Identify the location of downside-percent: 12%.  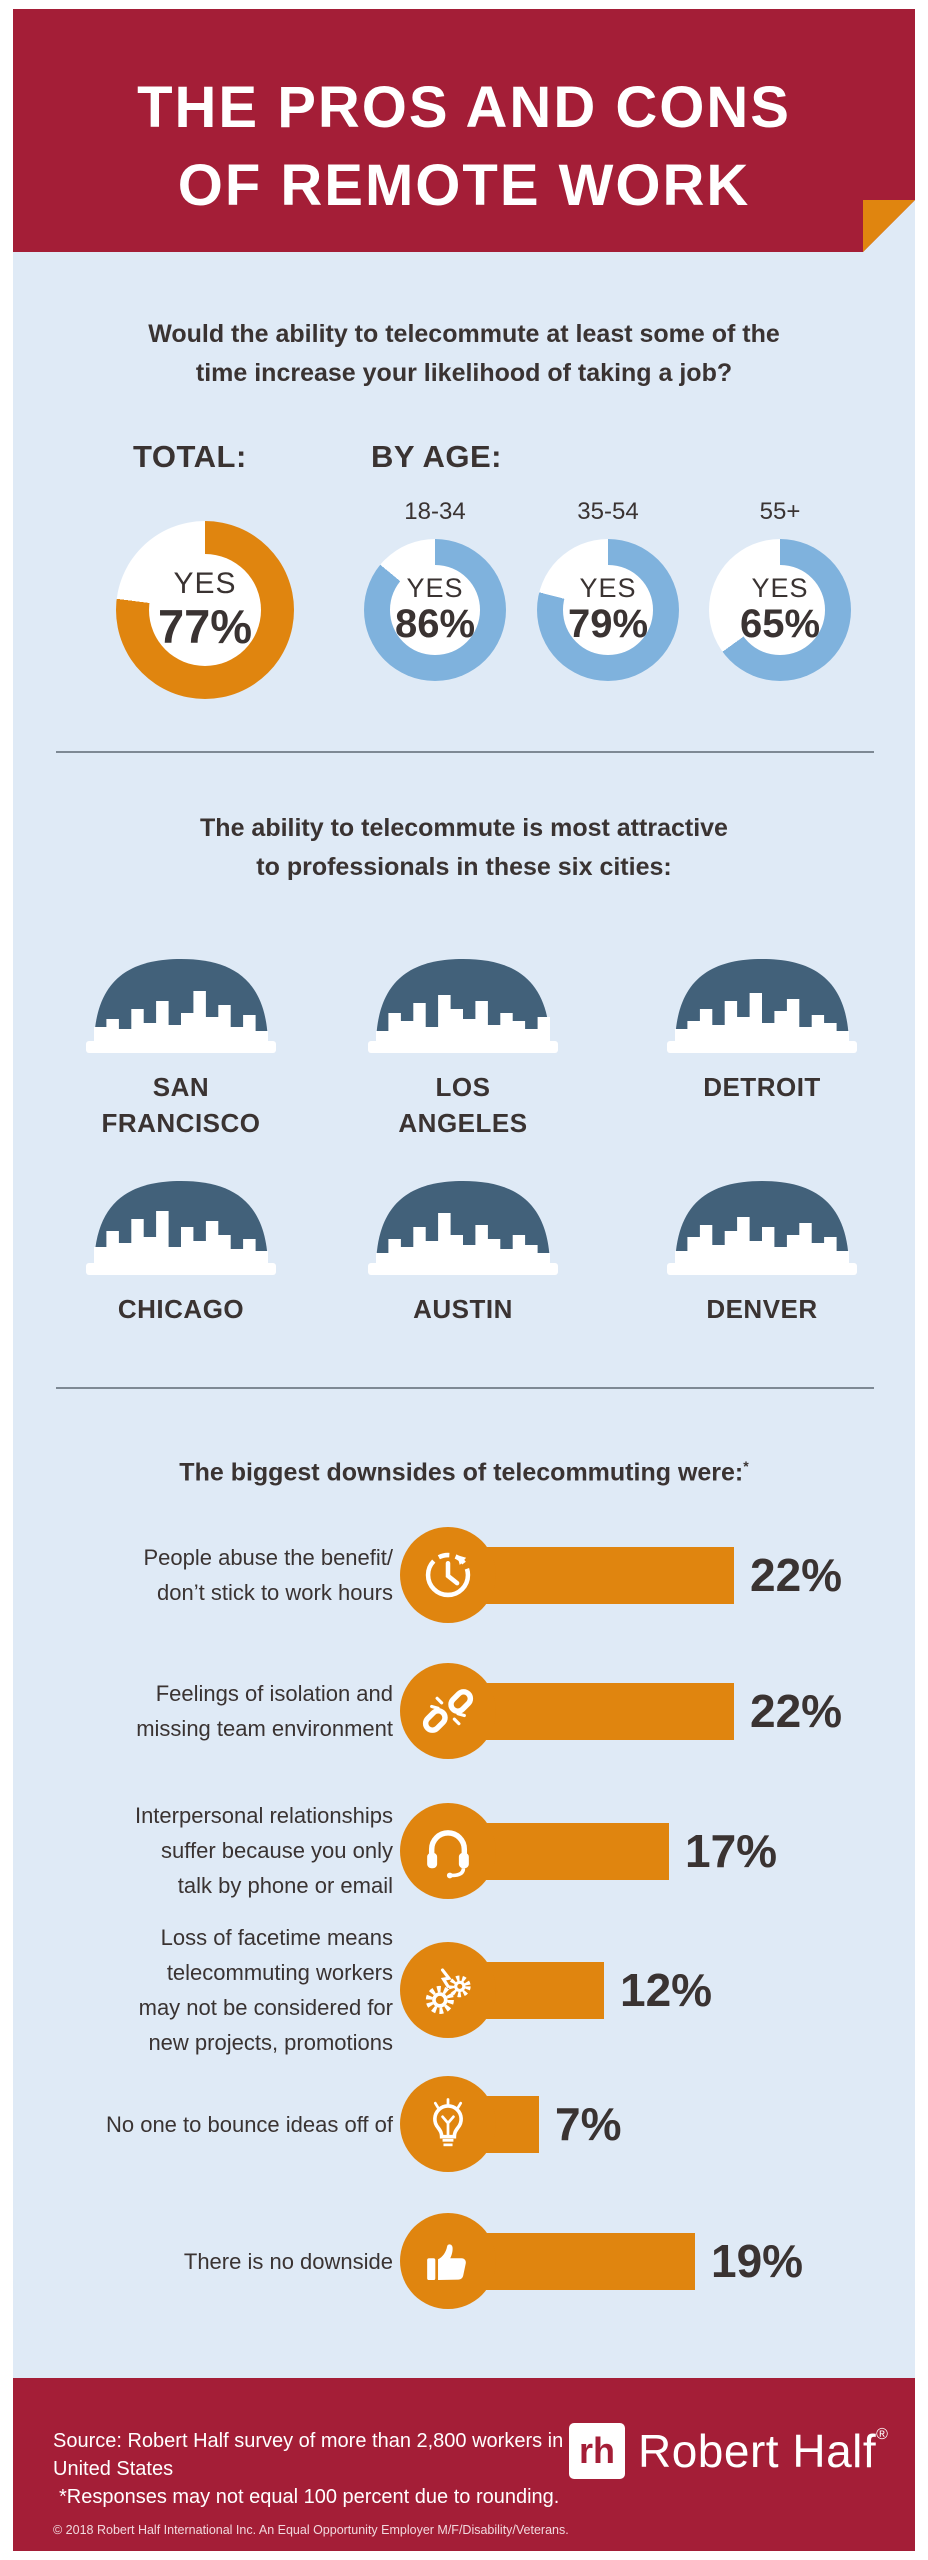
(666, 1990).